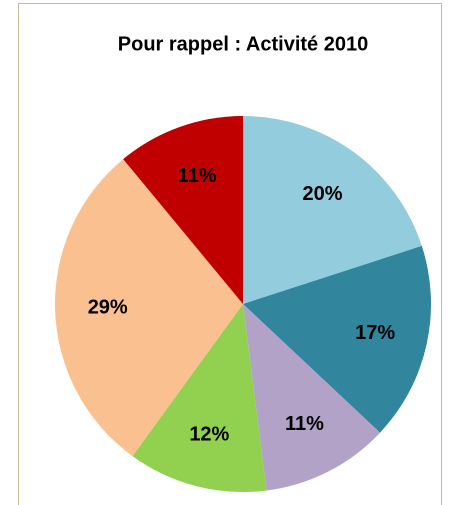 This screenshot has width=459, height=505. I want to click on data-label: 29%, so click(108, 308).